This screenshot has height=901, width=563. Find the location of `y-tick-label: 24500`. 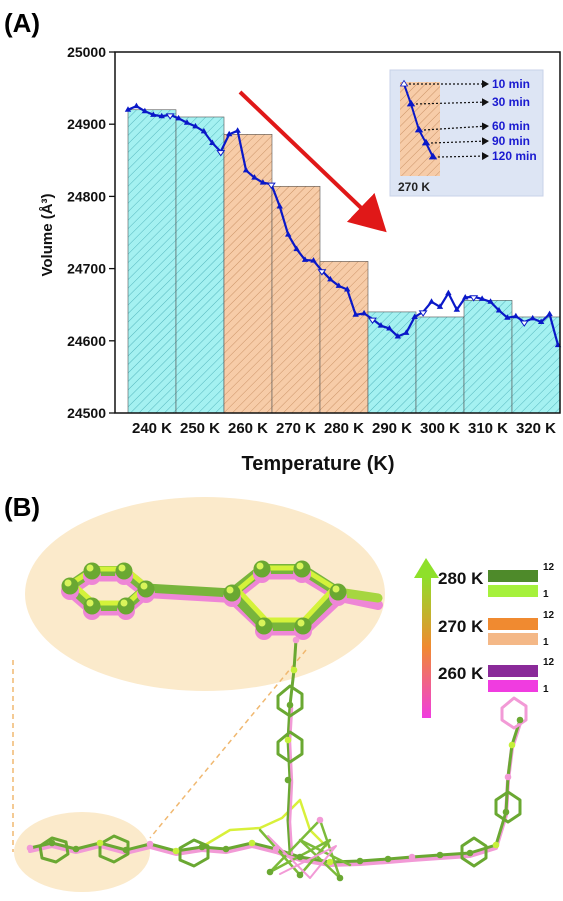

y-tick-label: 24500 is located at coordinates (86, 413).